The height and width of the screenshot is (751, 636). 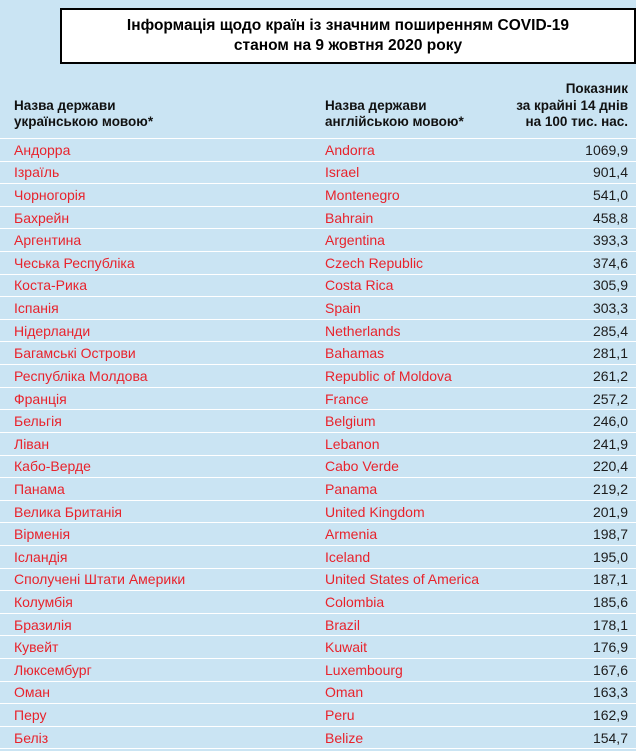 I want to click on country-name-en: Brazil, so click(x=343, y=624).